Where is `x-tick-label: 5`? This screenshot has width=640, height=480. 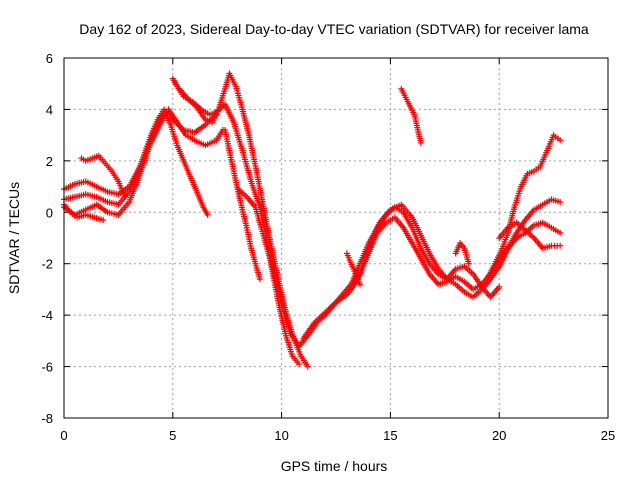
x-tick-label: 5 is located at coordinates (172, 435).